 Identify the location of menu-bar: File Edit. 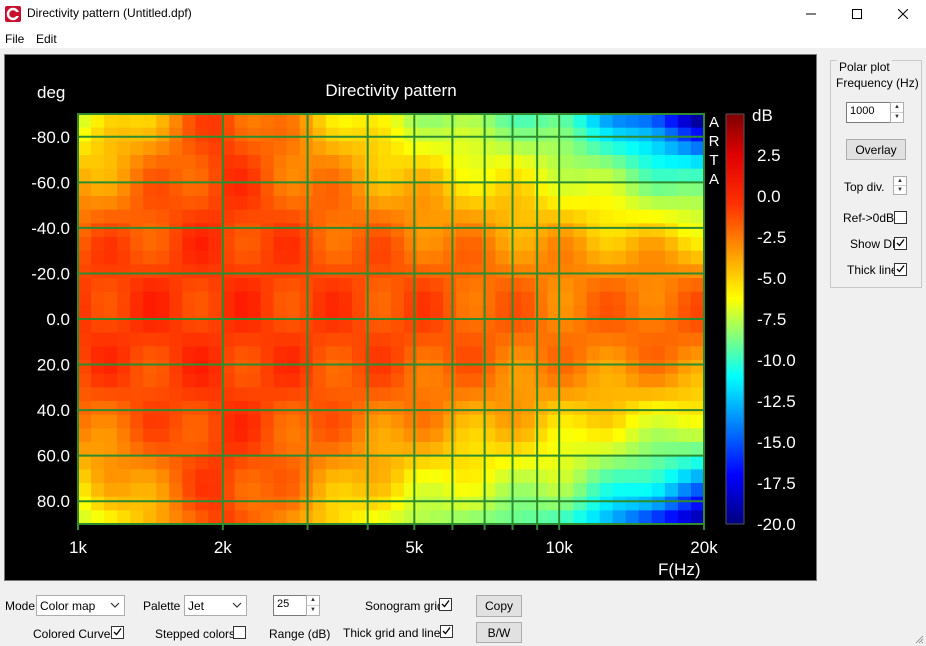
(463, 38).